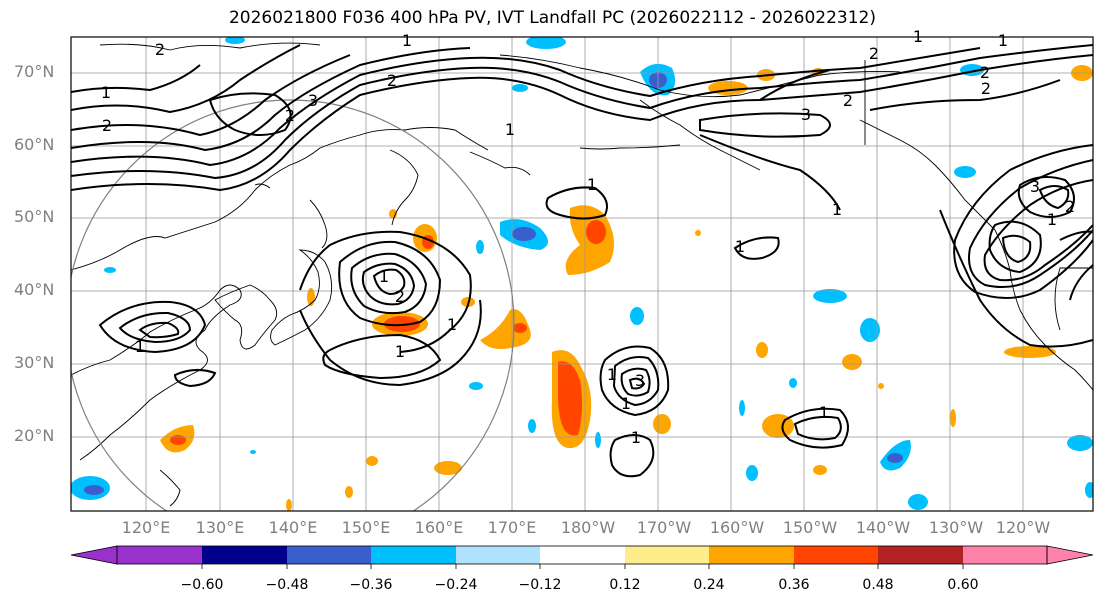 The height and width of the screenshot is (604, 1105). What do you see at coordinates (963, 585) in the screenshot?
I see `colorbar-tick-label: 0.60` at bounding box center [963, 585].